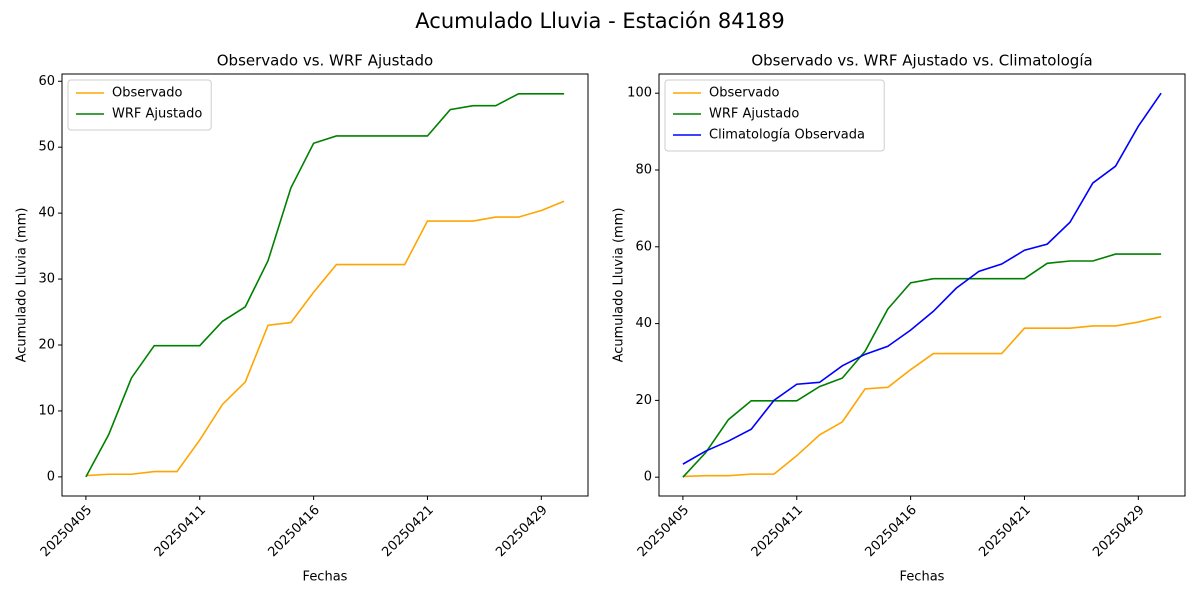 The image size is (1200, 600). I want to click on y-tick-label: 30, so click(46, 279).